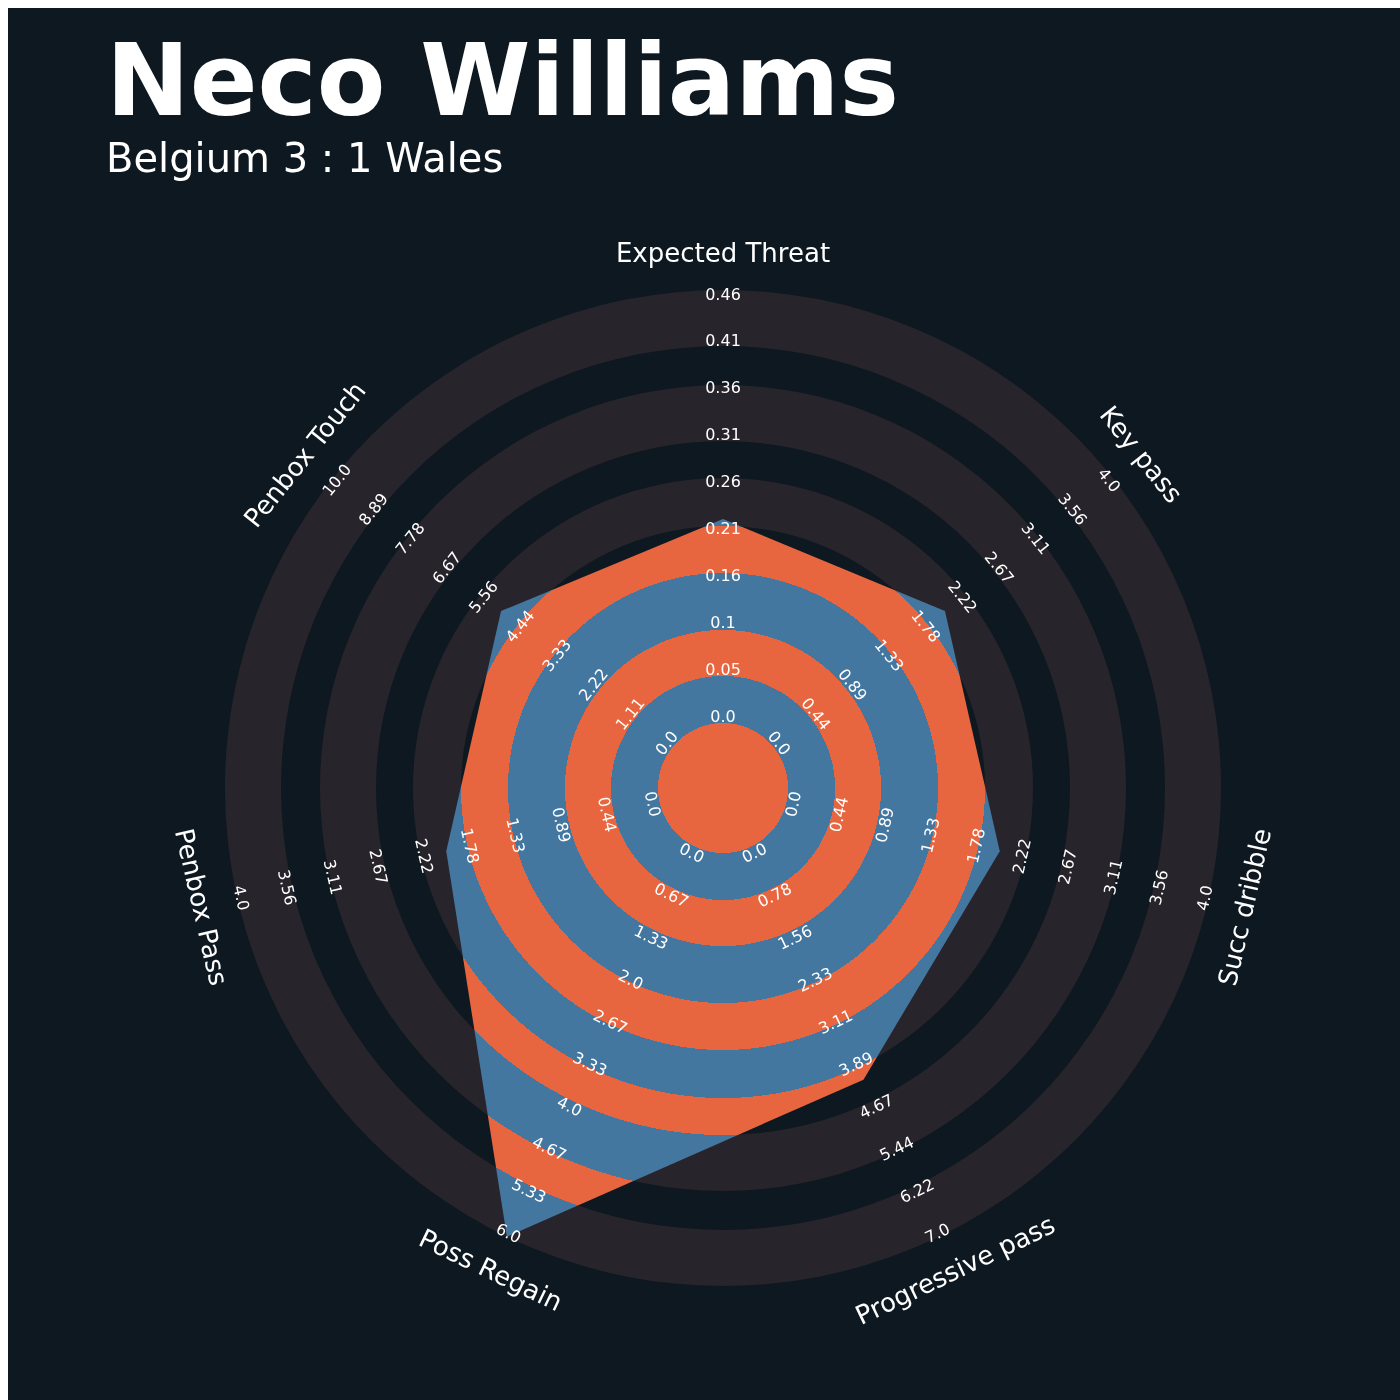  I want to click on text: 7.0, so click(937, 1233).